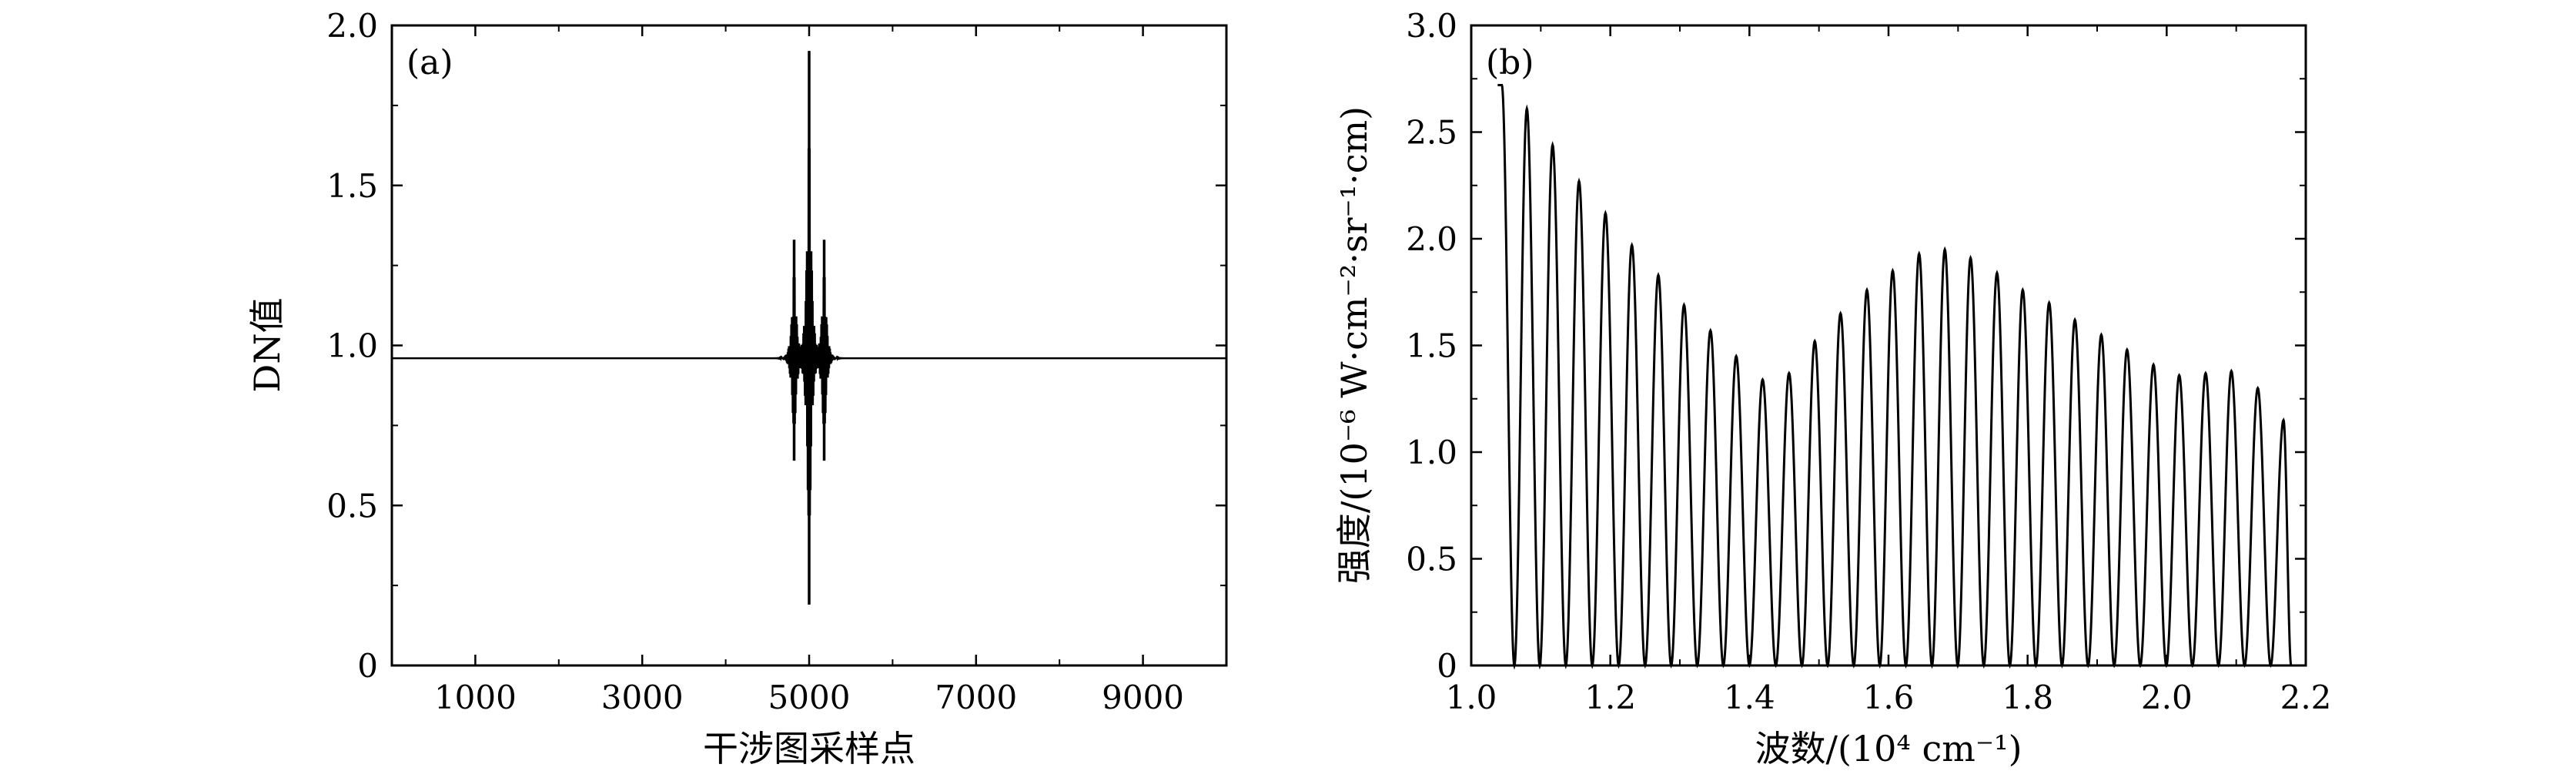  I want to click on a-x-tick-label: 7000, so click(976, 698).